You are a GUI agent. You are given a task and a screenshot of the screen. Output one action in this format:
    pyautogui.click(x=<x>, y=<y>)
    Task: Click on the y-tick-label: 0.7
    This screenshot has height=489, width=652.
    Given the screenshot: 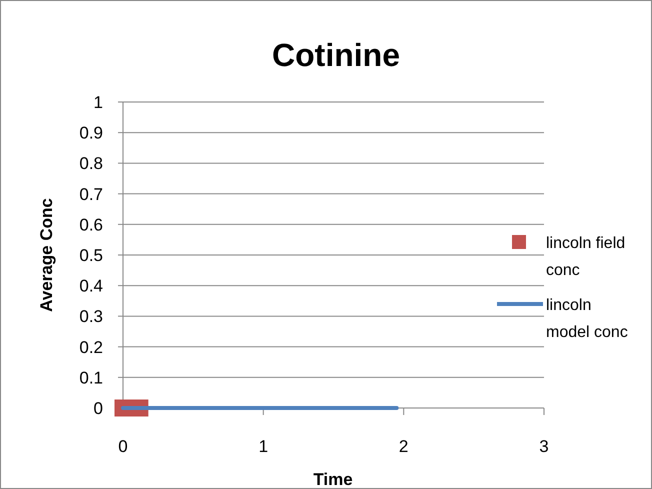 What is the action you would take?
    pyautogui.click(x=91, y=194)
    